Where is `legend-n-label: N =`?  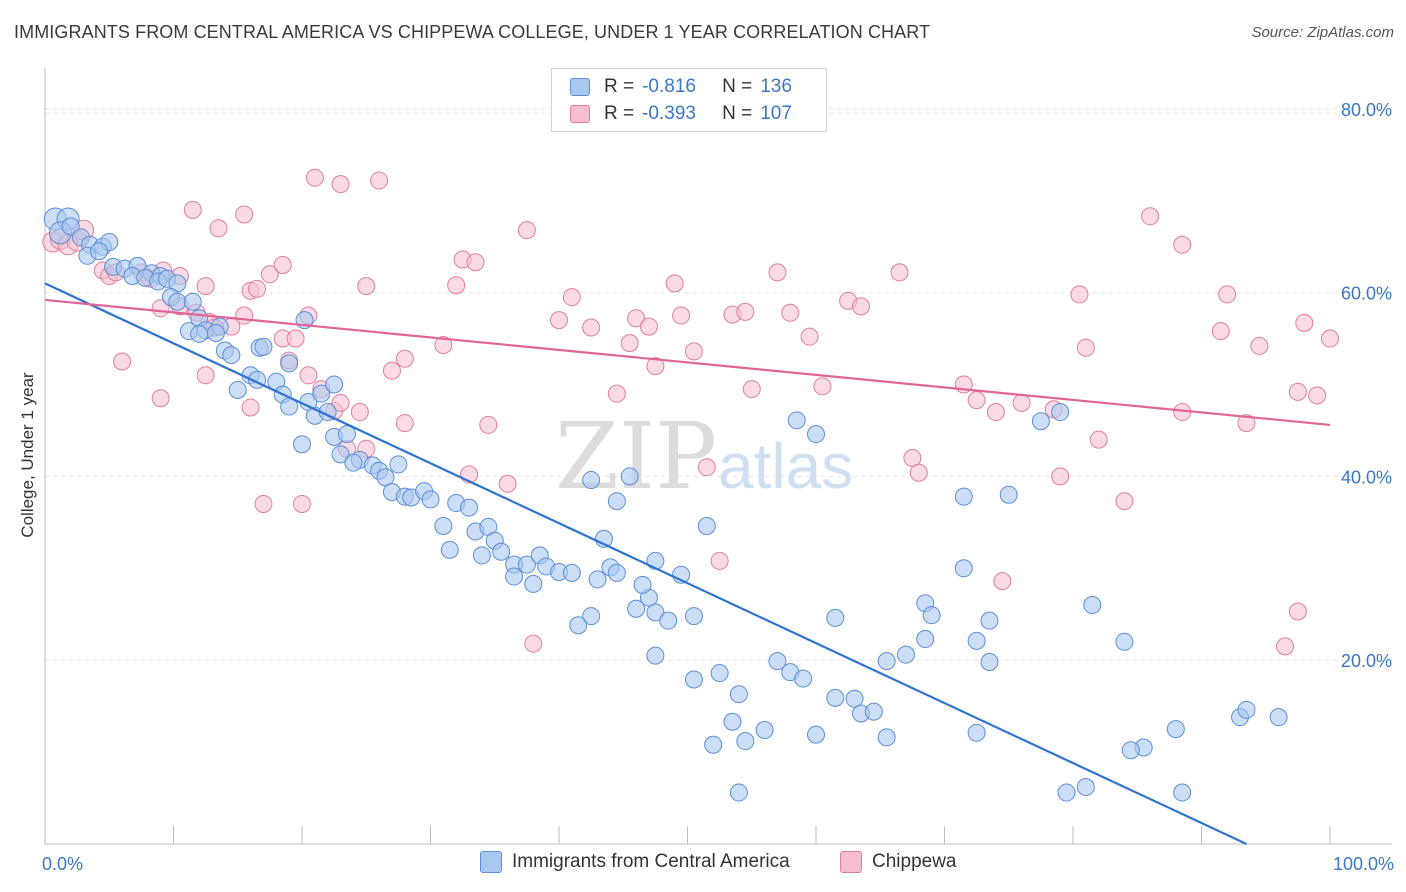
legend-n-label: N = is located at coordinates (737, 113).